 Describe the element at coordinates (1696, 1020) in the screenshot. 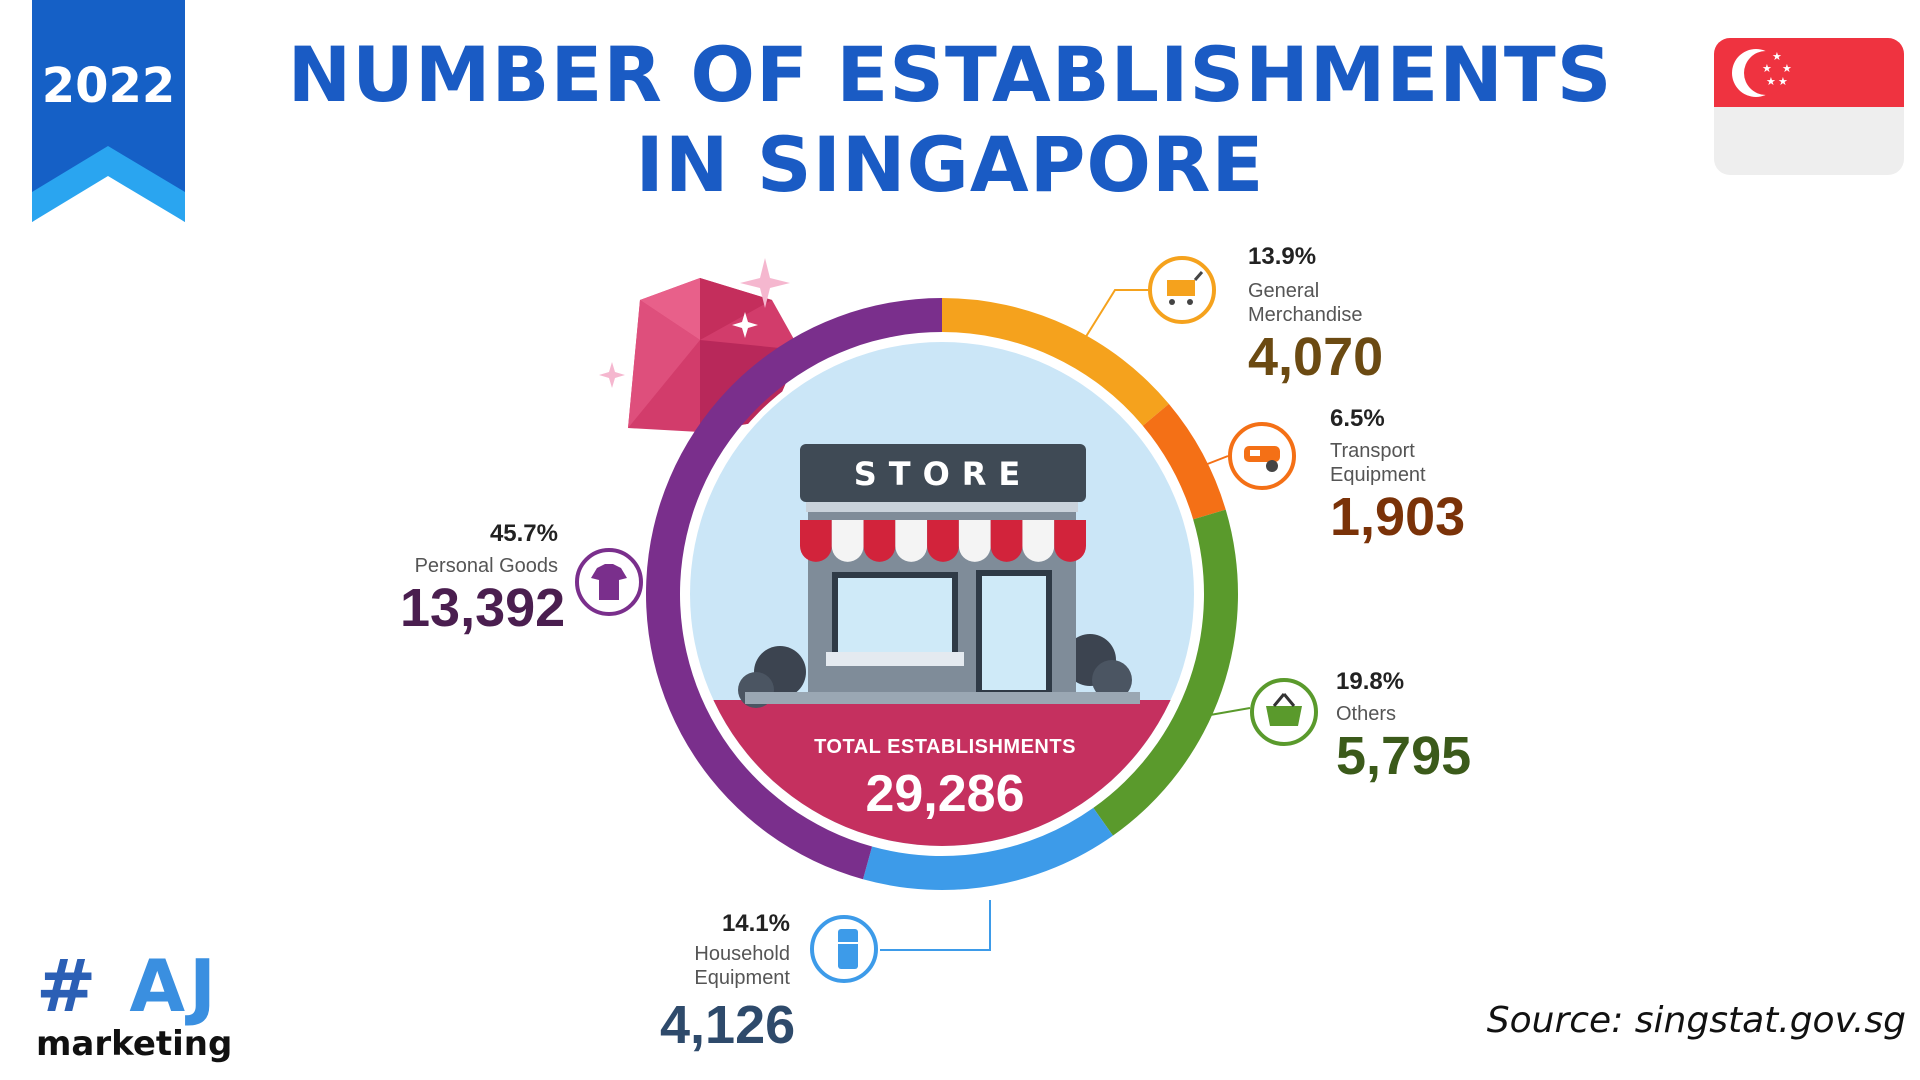

I see `source-credit: Source: singstat.gov.sg` at that location.